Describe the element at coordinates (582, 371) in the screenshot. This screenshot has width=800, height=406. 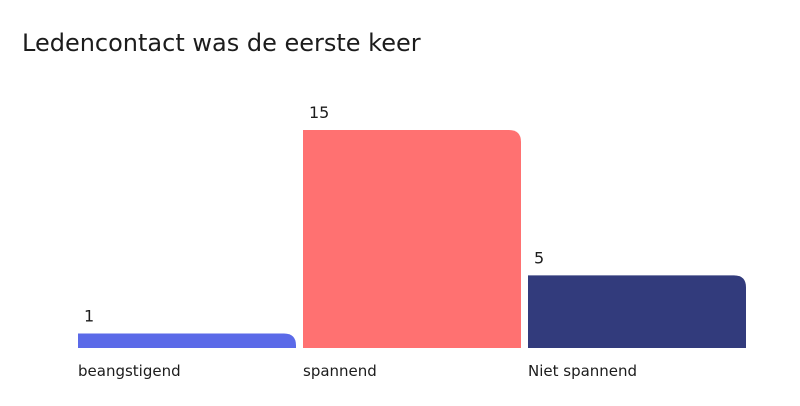
I see `x-tick-label: Niet spannend` at that location.